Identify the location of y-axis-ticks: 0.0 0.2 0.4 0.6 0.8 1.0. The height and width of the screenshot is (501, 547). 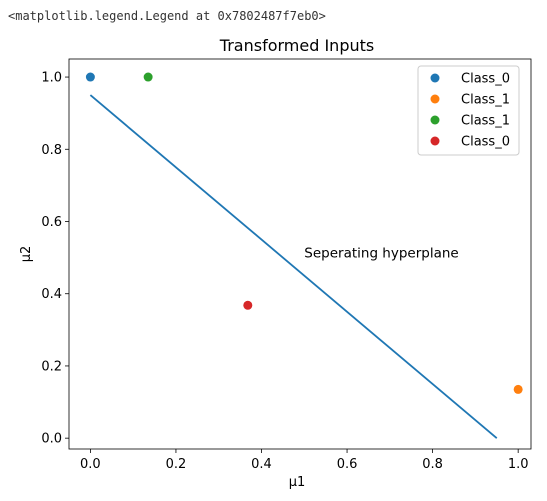
(55, 259).